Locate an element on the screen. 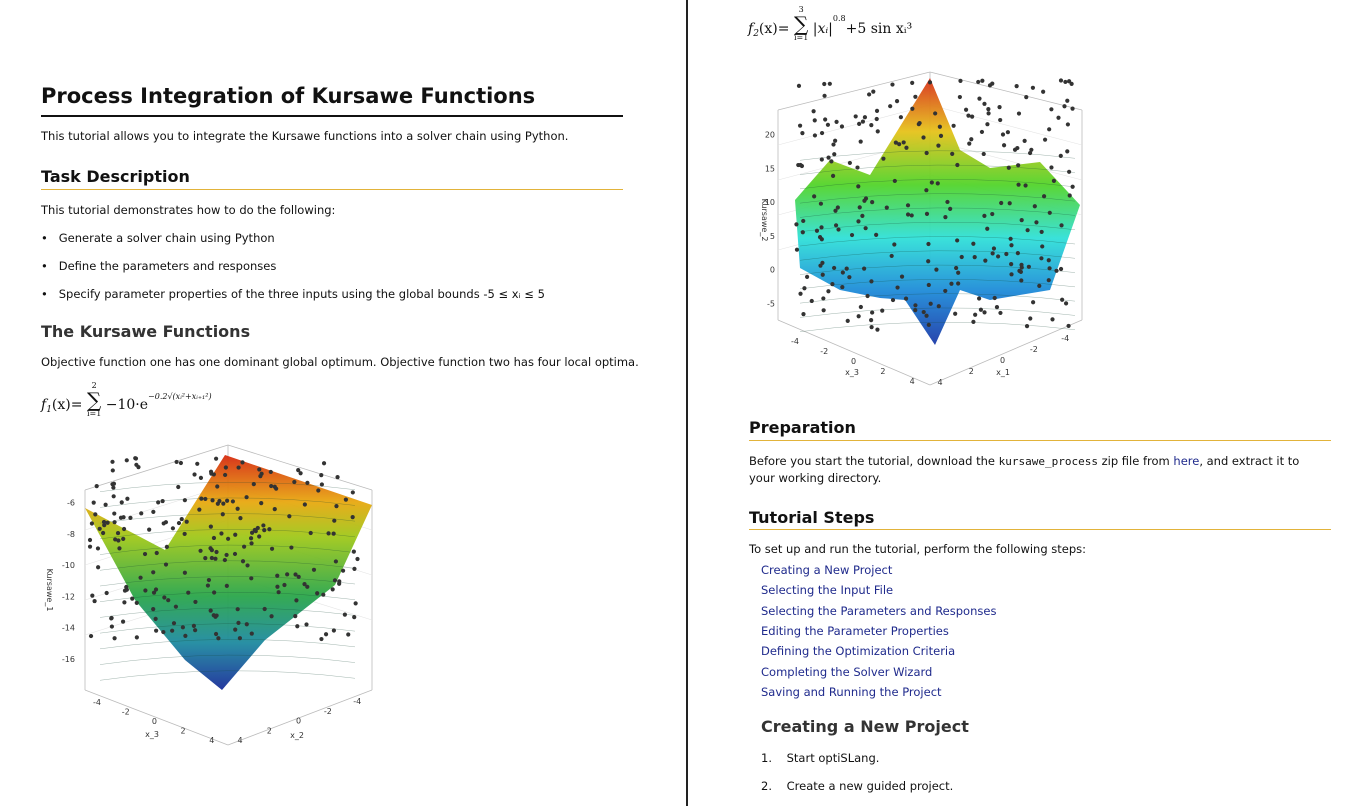 This screenshot has height=806, width=1372. z-tick-label: -4 is located at coordinates (1065, 338).